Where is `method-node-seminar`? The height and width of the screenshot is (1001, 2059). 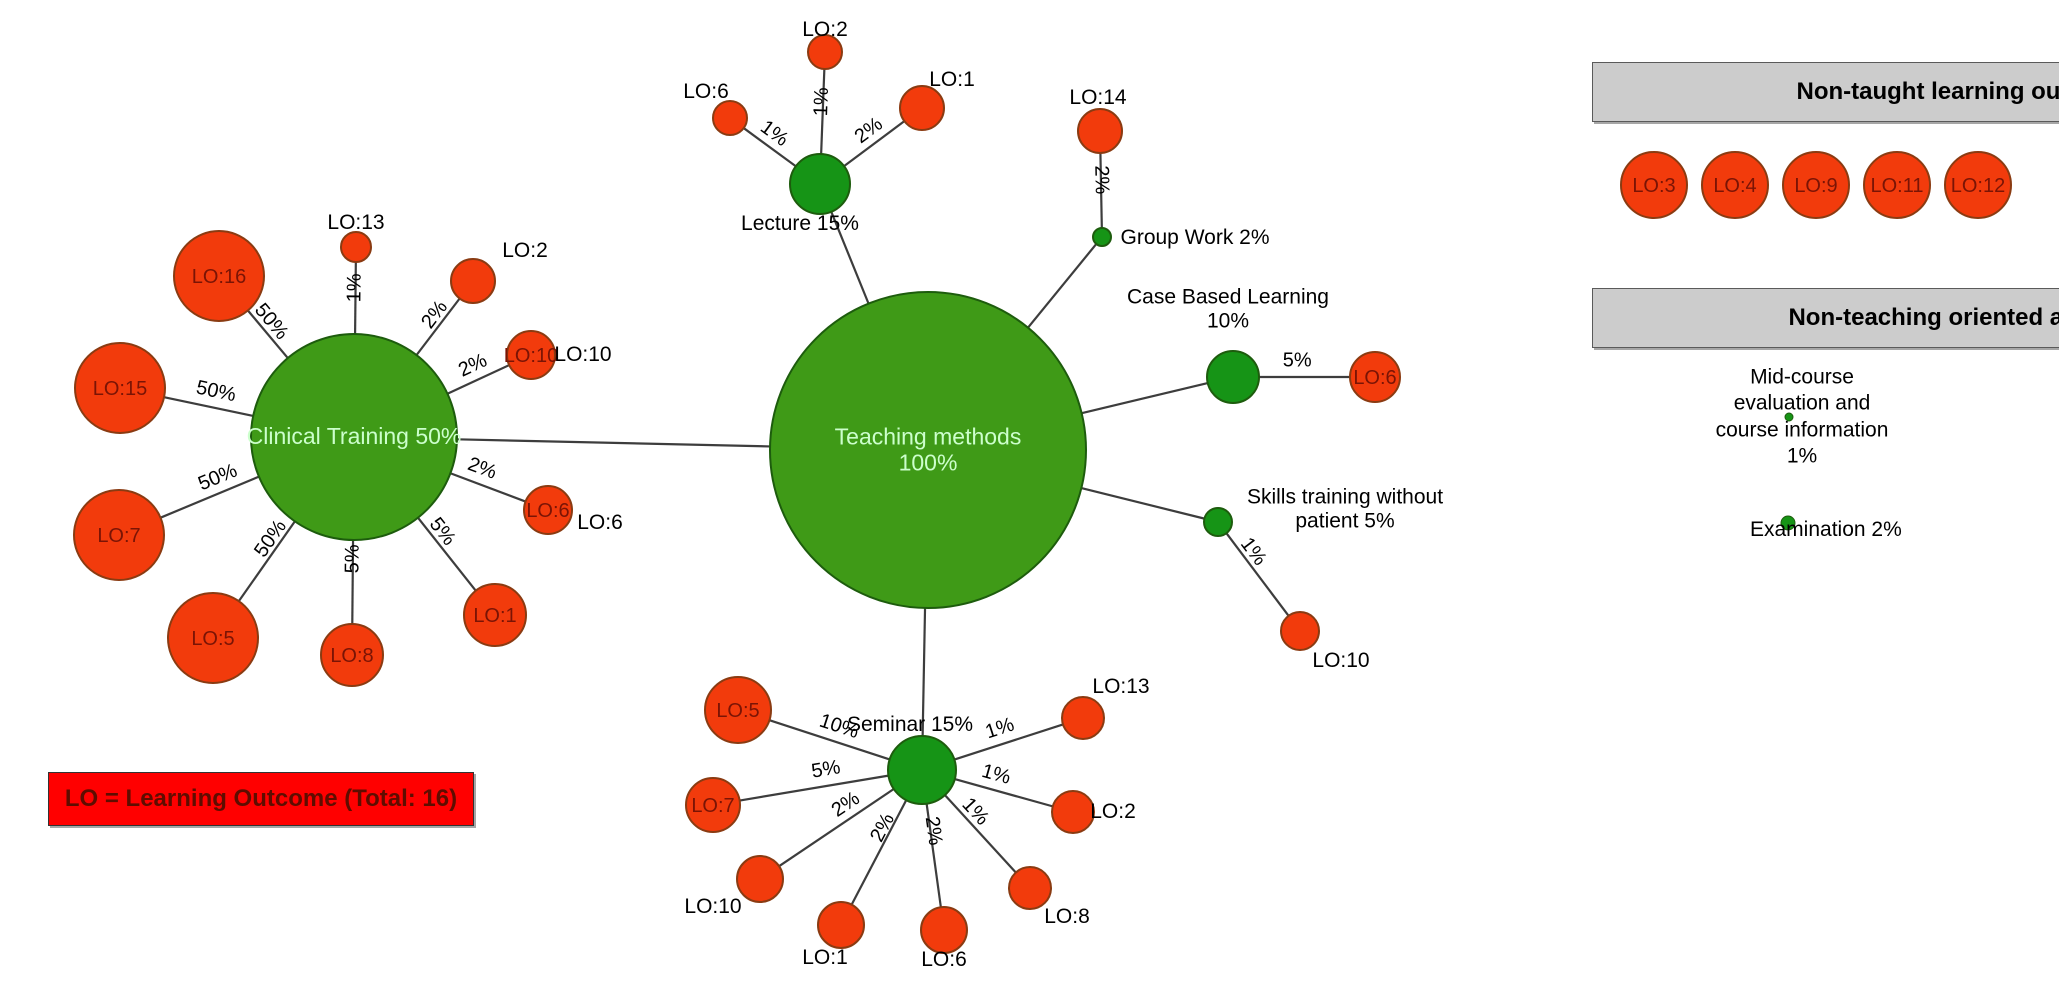
method-node-seminar is located at coordinates (922, 770).